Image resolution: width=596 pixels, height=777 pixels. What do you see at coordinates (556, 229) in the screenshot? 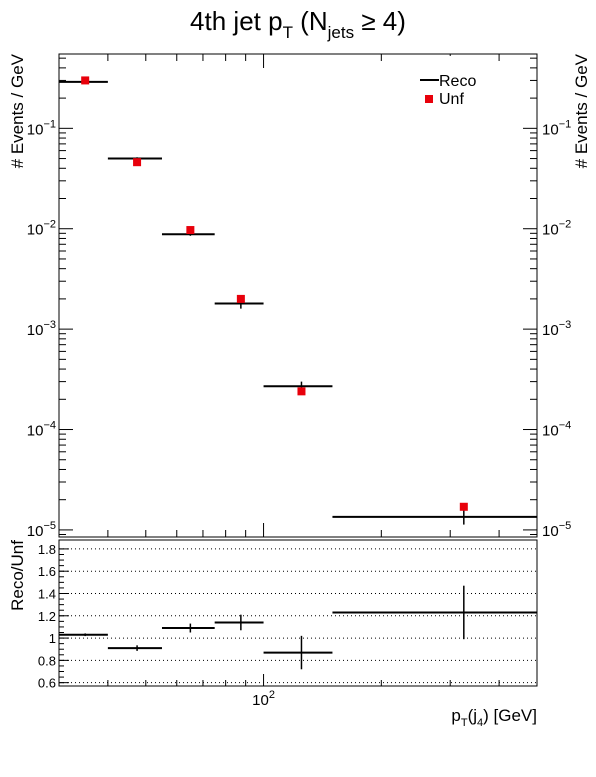
I see `y-tick-label-right: 10⁻²` at bounding box center [556, 229].